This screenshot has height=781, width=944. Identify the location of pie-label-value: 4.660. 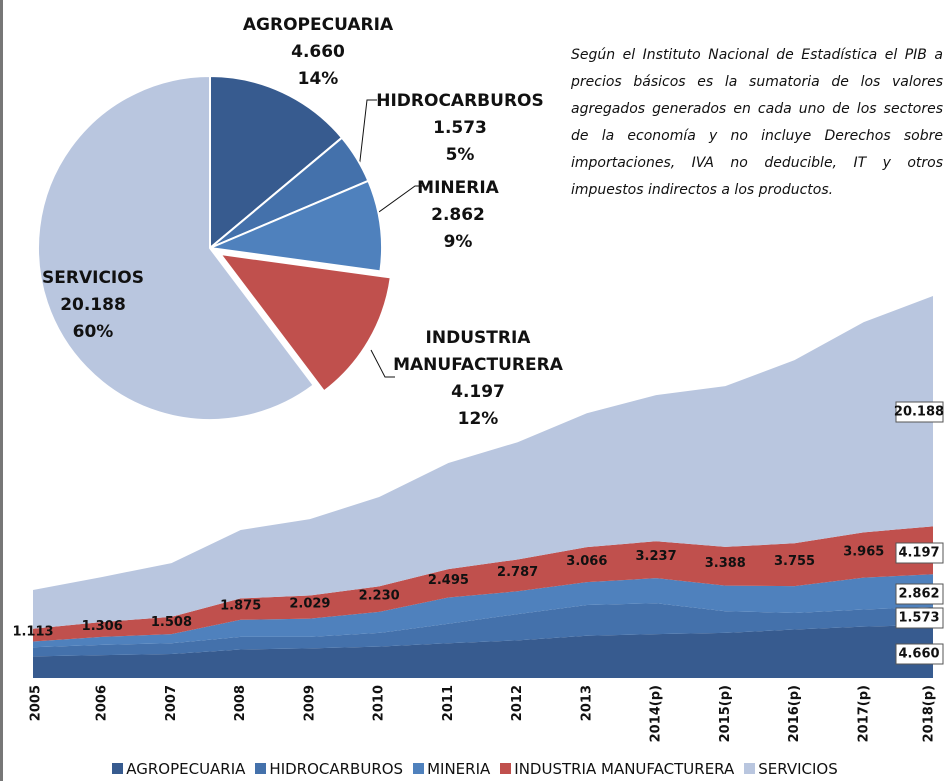
(318, 52).